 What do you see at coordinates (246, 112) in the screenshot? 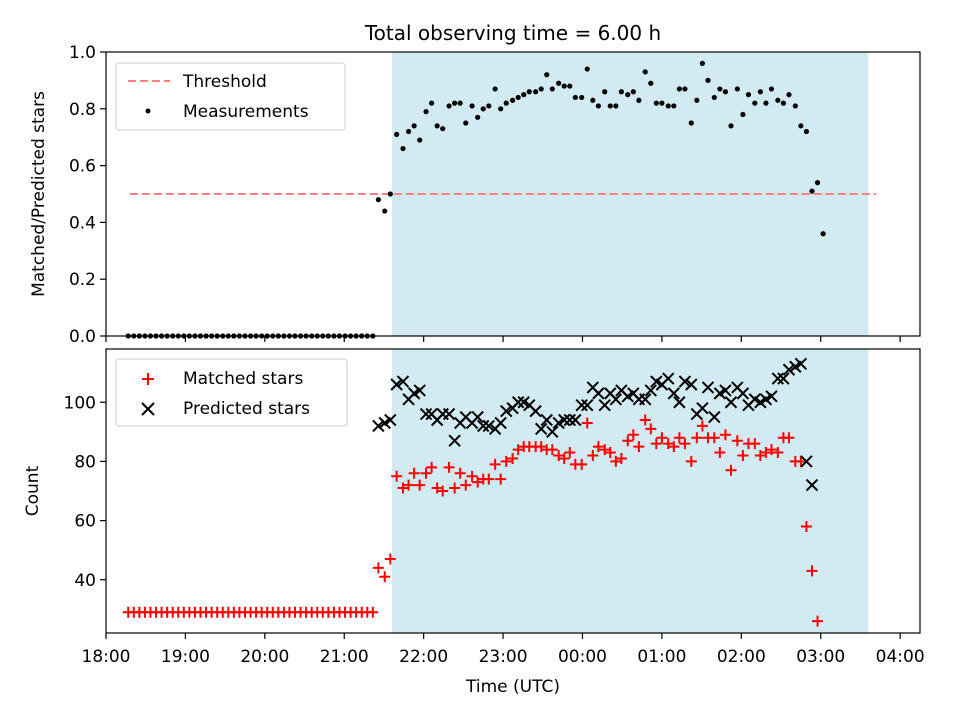
I see `legend-measurements-label: Measurements` at bounding box center [246, 112].